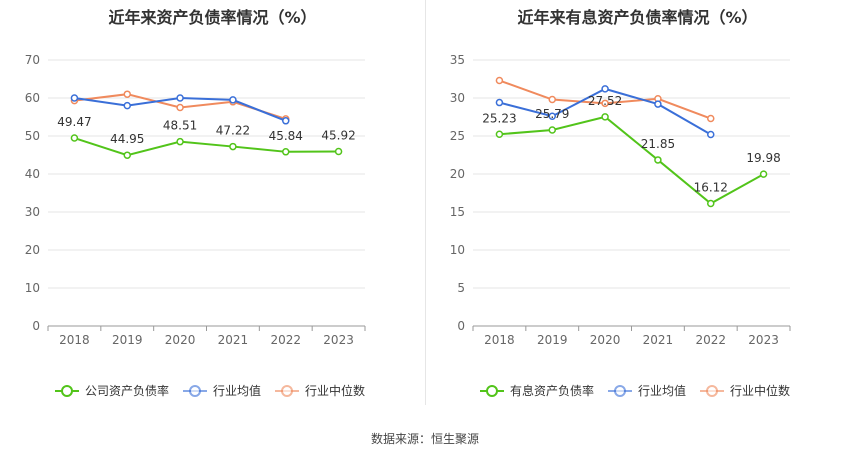  I want to click on y-tick-label: 15, so click(457, 212).